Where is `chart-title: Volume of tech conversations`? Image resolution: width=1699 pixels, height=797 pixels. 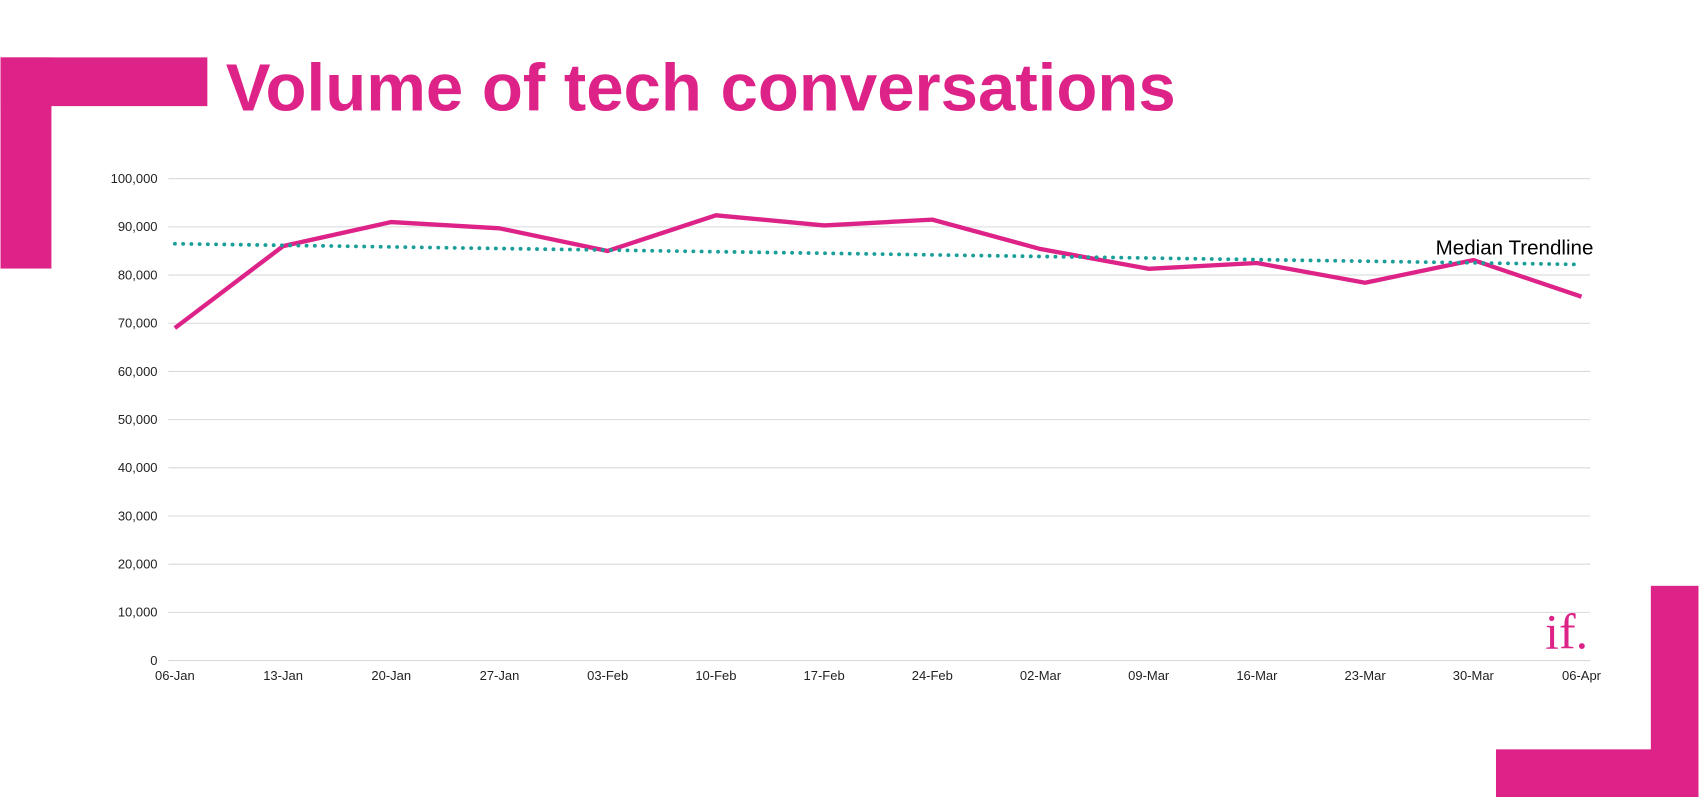
chart-title: Volume of tech conversations is located at coordinates (701, 87).